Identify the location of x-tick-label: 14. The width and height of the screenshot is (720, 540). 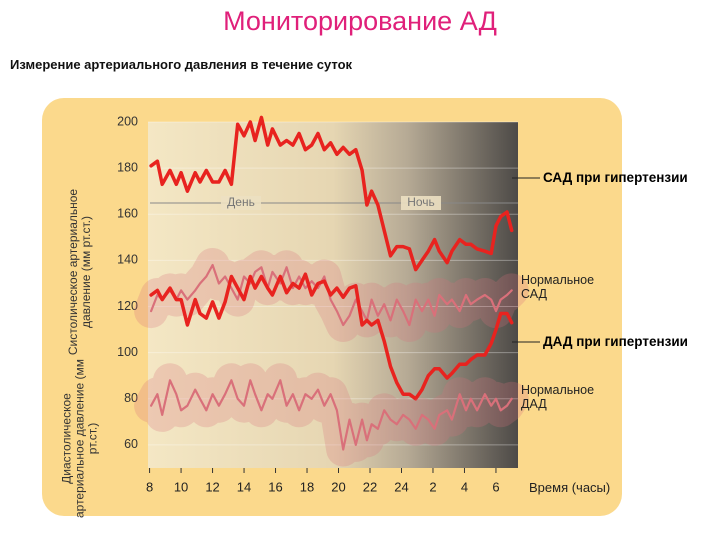
(244, 486).